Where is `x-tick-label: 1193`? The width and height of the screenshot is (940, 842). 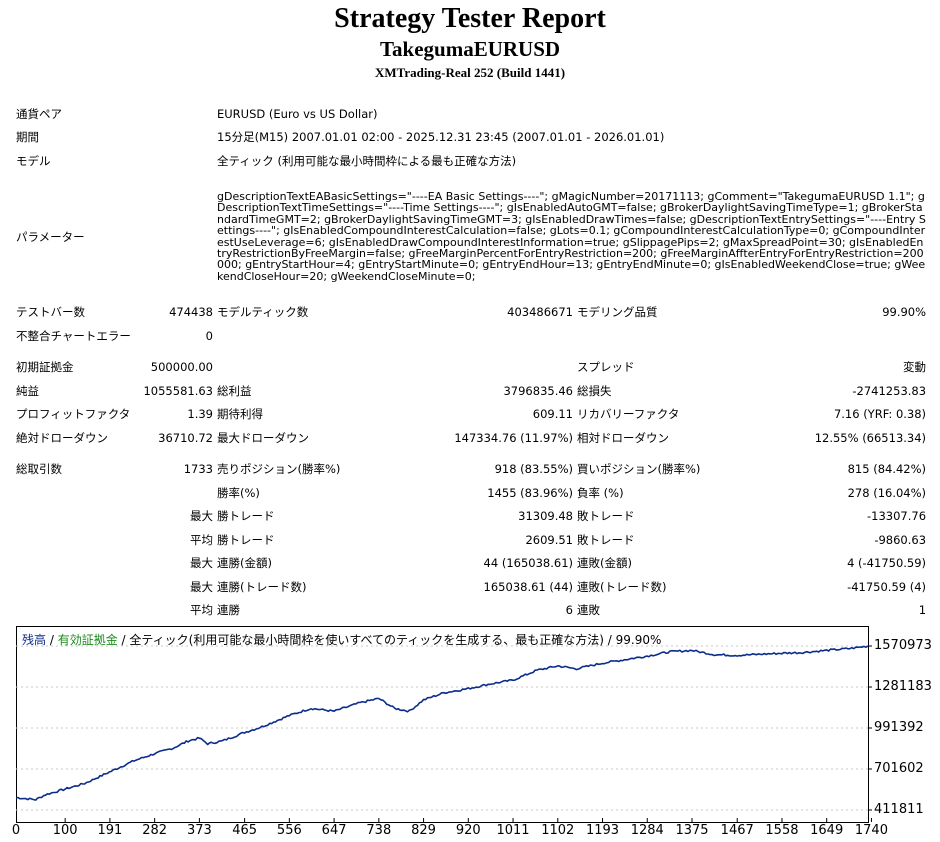 x-tick-label: 1193 is located at coordinates (602, 830).